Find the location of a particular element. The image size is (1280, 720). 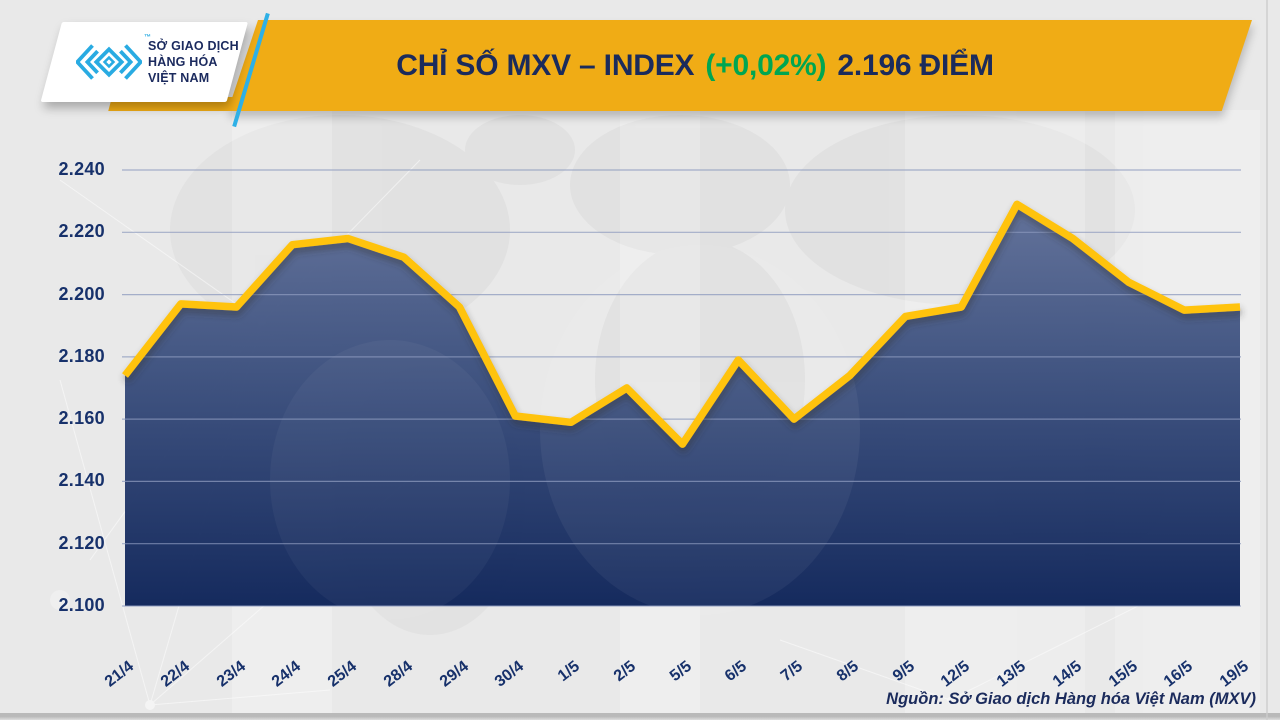

trademark-symbol: ™ is located at coordinates (147, 37).